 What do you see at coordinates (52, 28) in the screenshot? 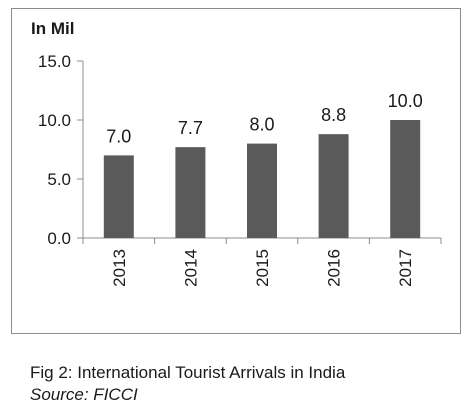
I see `unit-label: In Mil` at bounding box center [52, 28].